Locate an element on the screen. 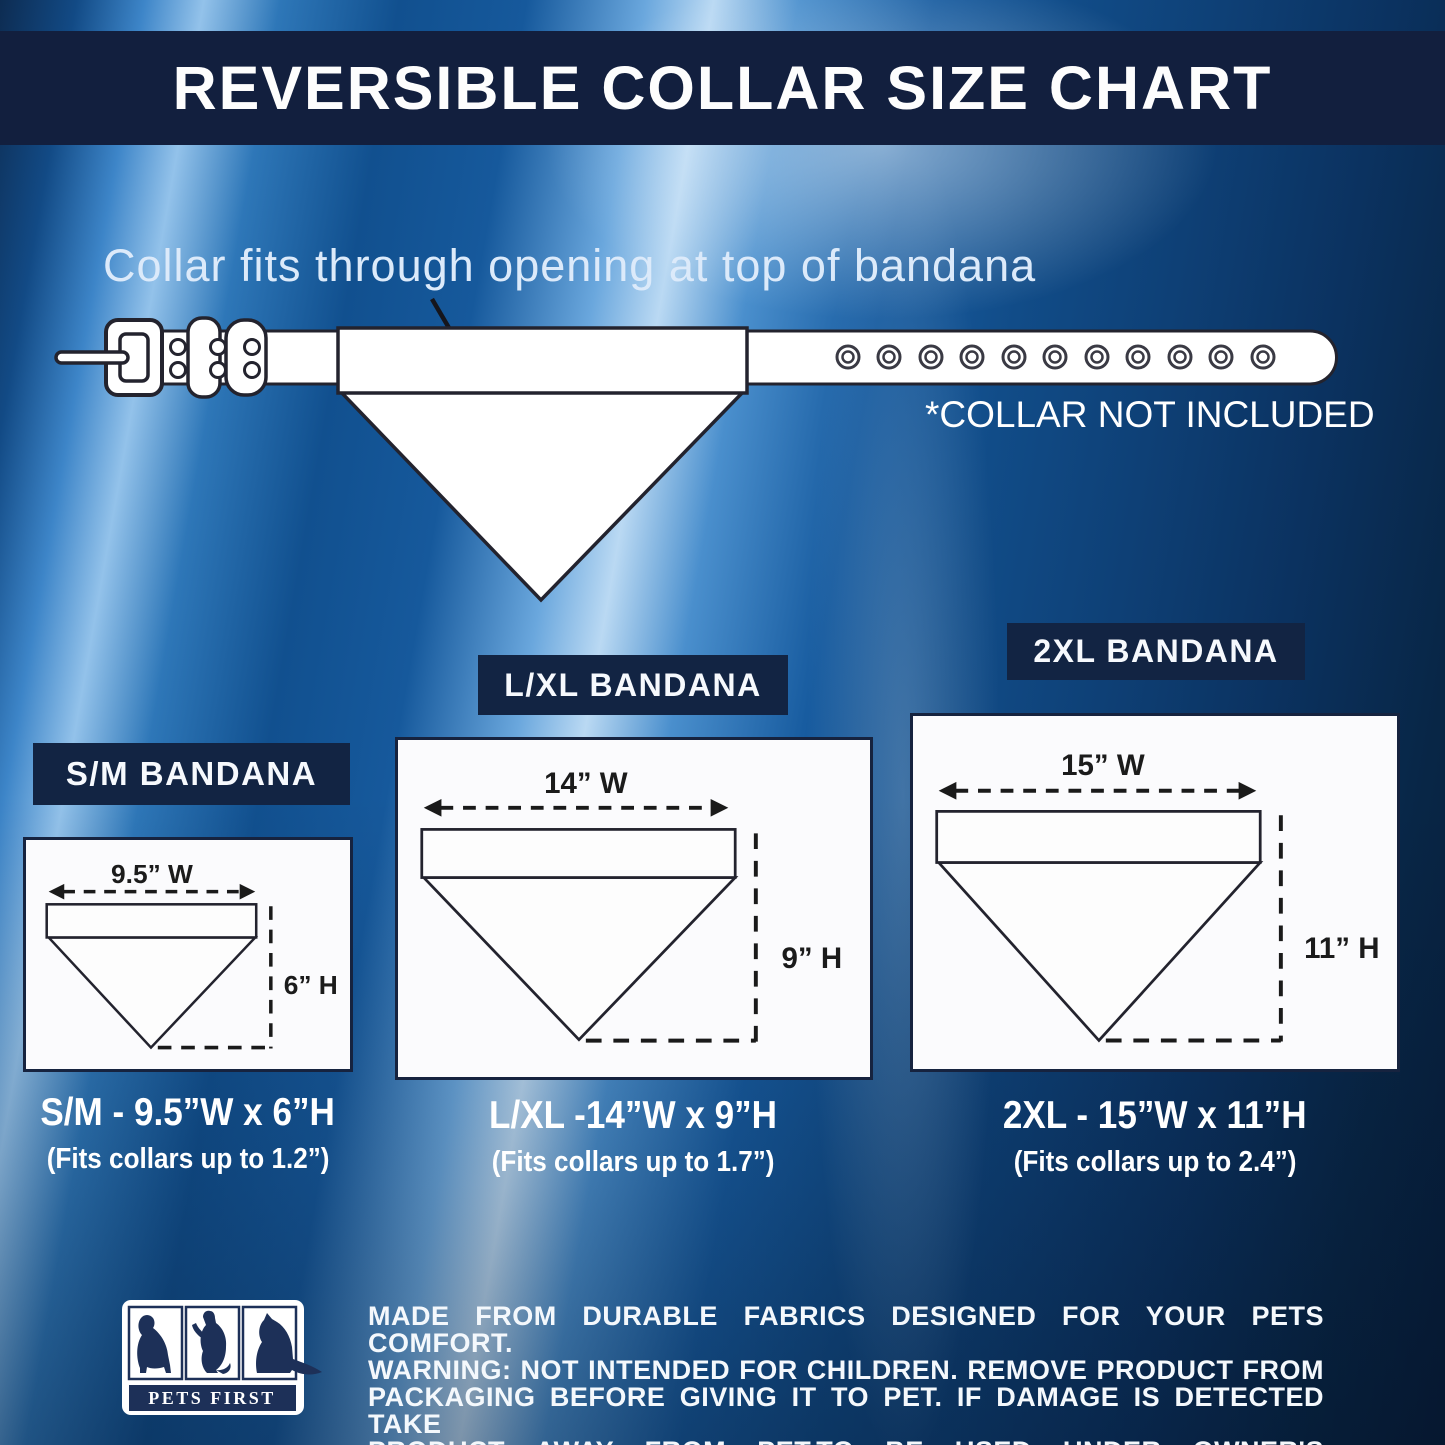  size-box-lxl: 14” W 9” H is located at coordinates (634, 908).